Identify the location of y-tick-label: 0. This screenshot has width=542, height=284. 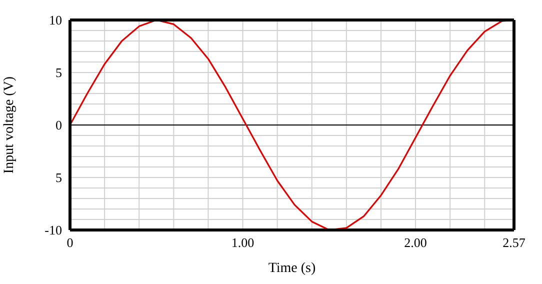
(59, 125).